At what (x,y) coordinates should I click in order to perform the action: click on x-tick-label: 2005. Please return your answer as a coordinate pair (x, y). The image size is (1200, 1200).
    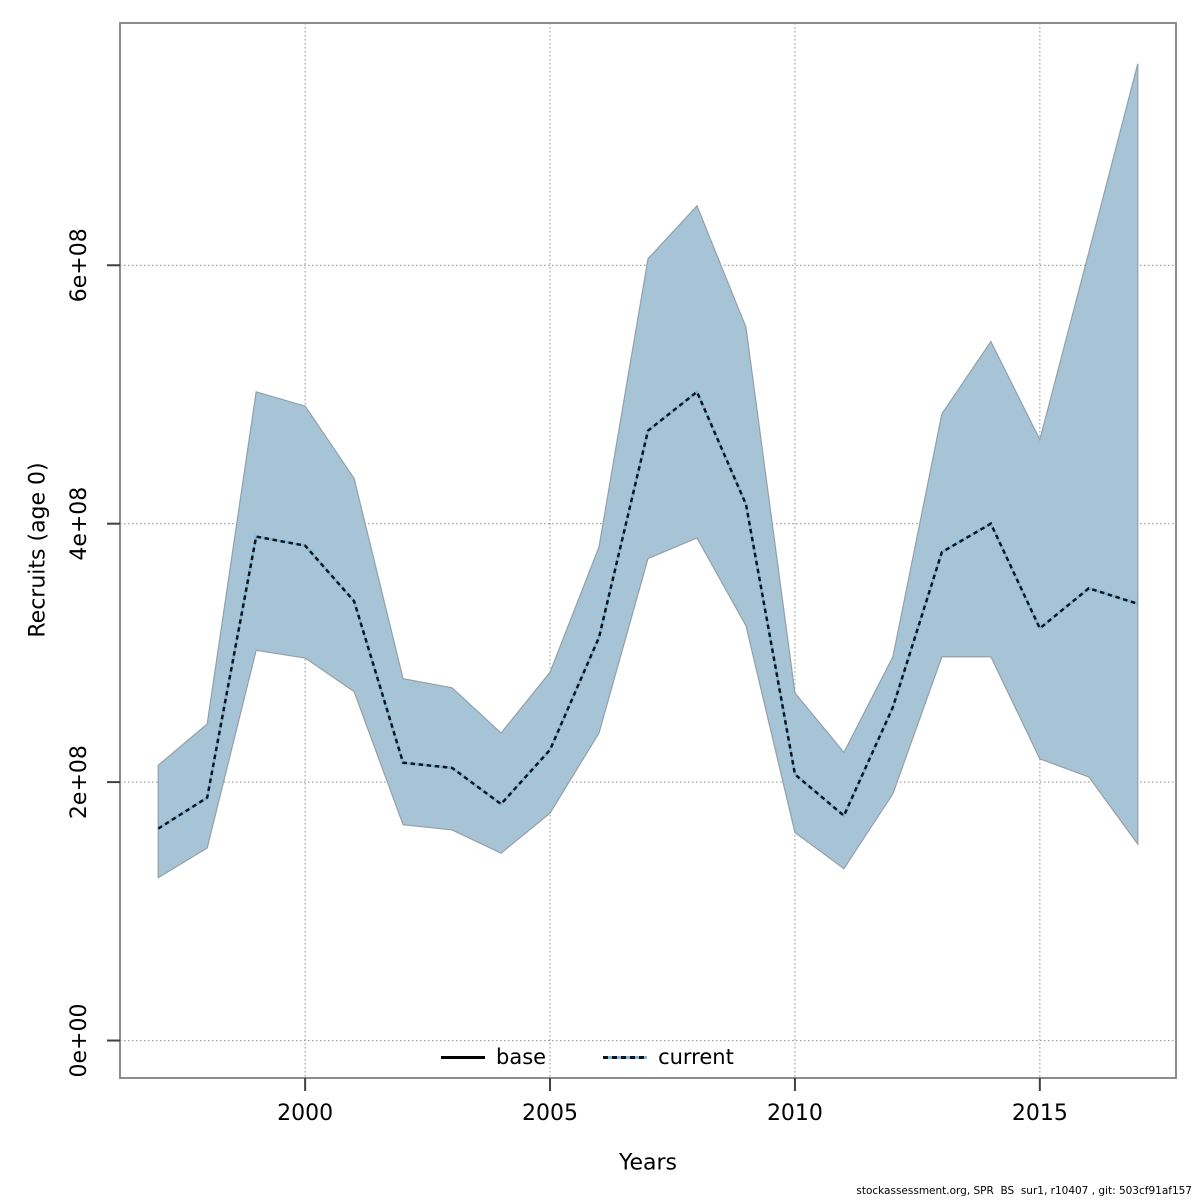
    Looking at the image, I should click on (550, 1113).